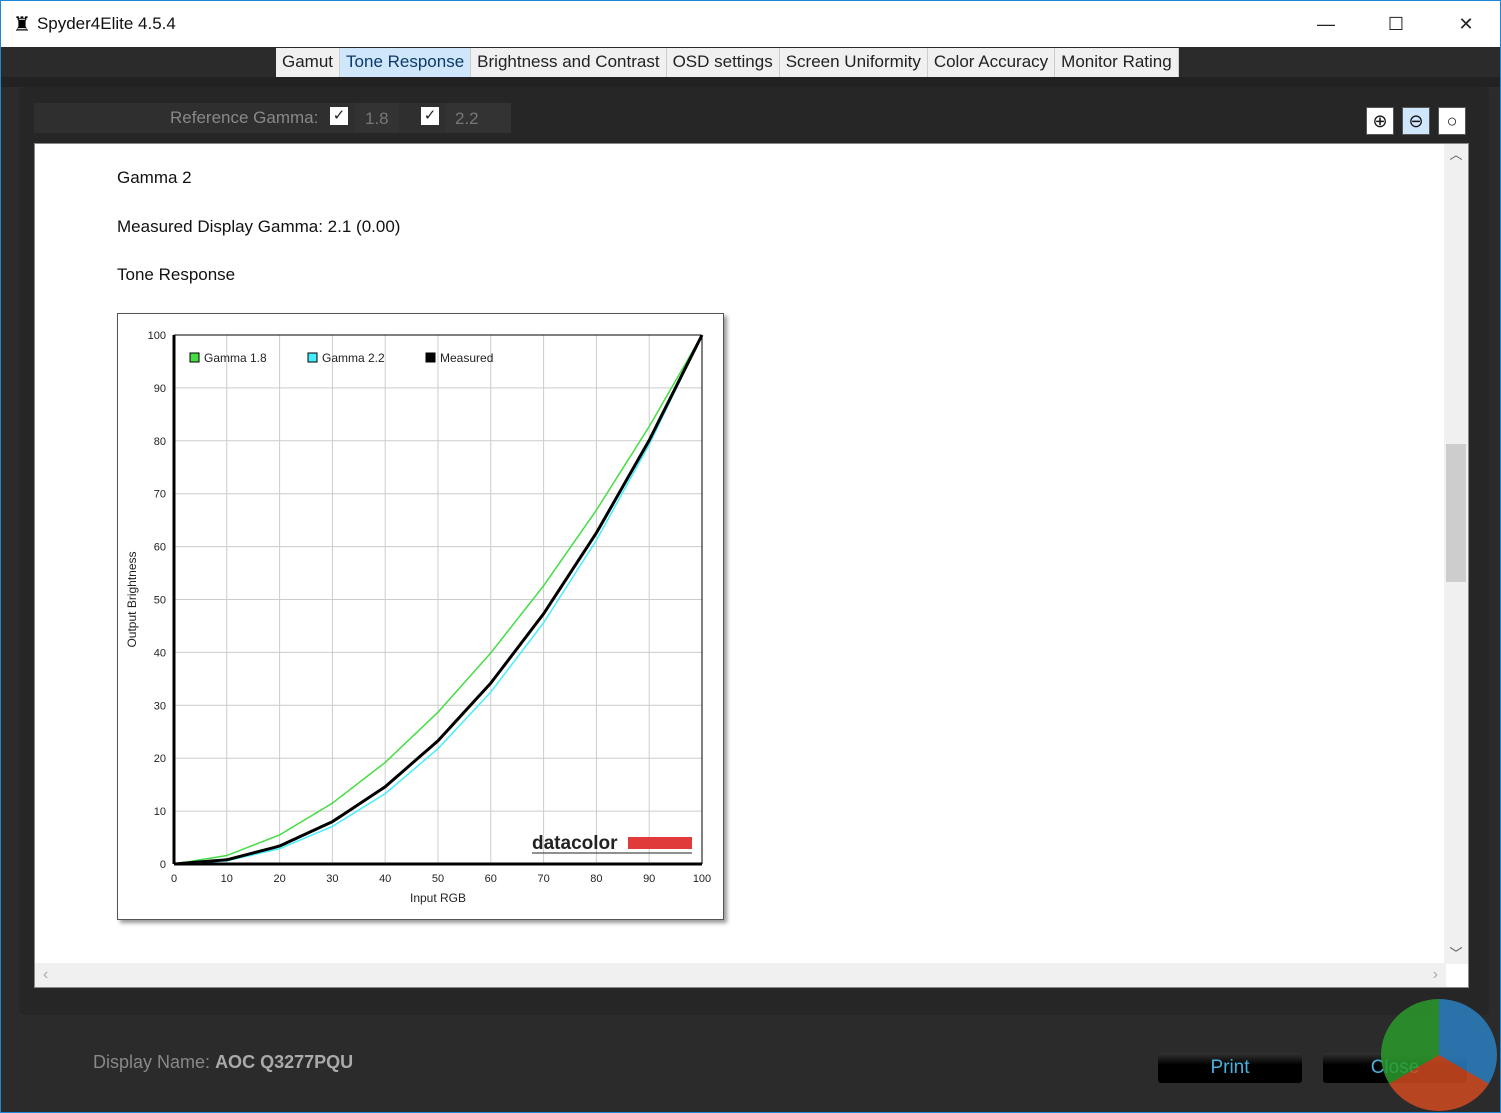  What do you see at coordinates (152, 1062) in the screenshot?
I see `display-name-label: Display Name:` at bounding box center [152, 1062].